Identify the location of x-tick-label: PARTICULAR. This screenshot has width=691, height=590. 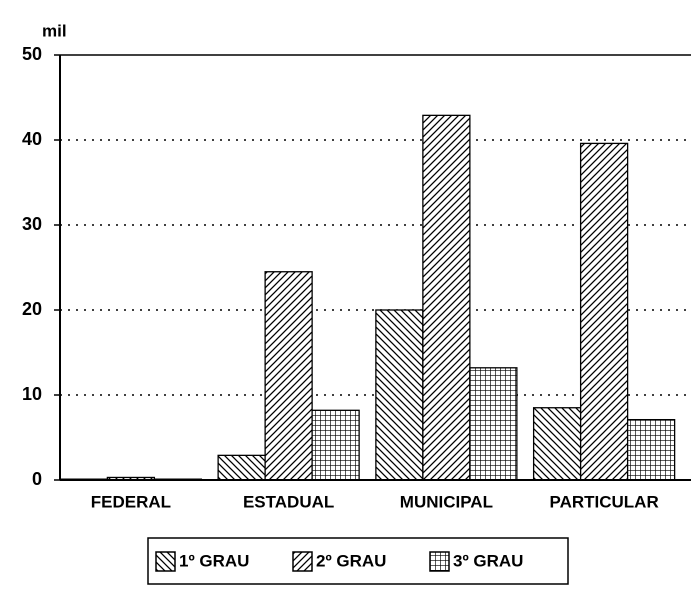
(604, 501).